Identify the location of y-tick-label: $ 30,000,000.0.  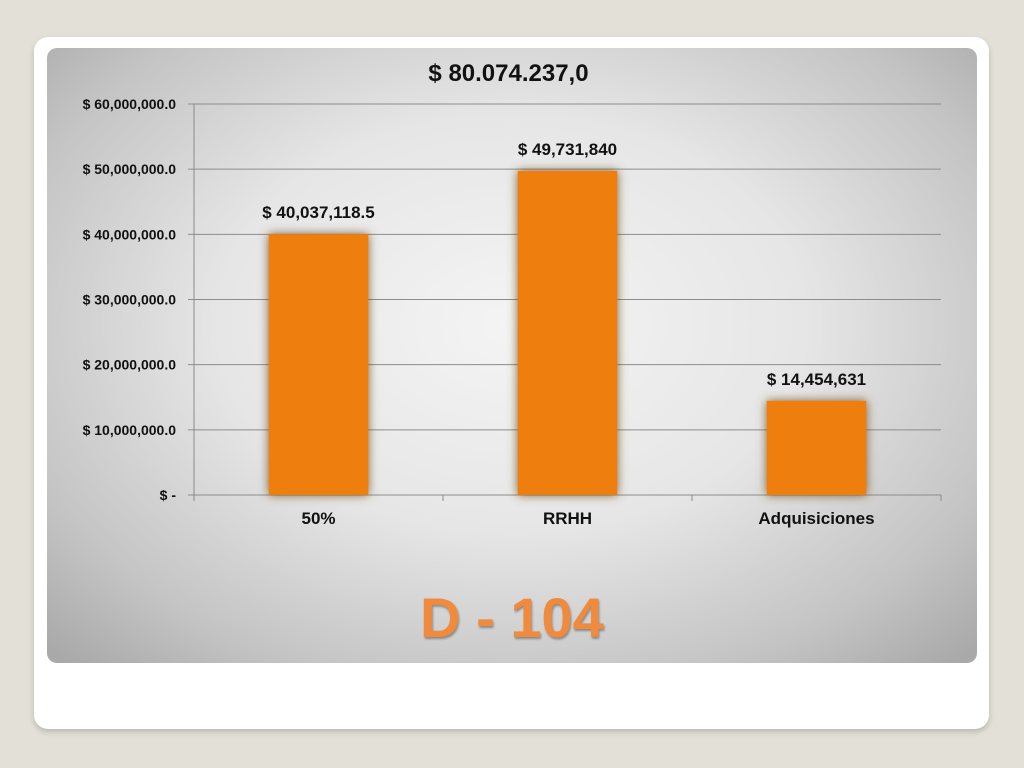
(130, 300).